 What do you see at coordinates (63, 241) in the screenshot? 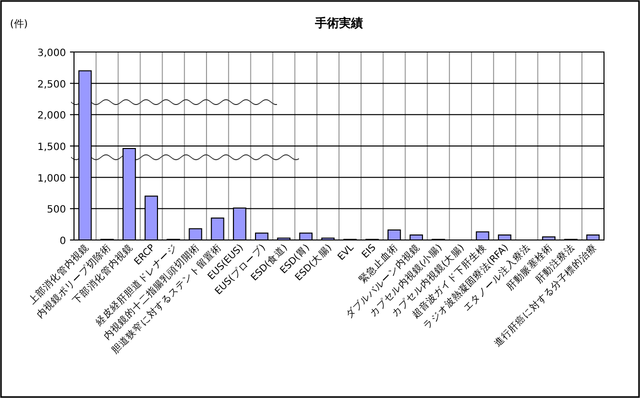
I see `y-tick-label: 0` at bounding box center [63, 241].